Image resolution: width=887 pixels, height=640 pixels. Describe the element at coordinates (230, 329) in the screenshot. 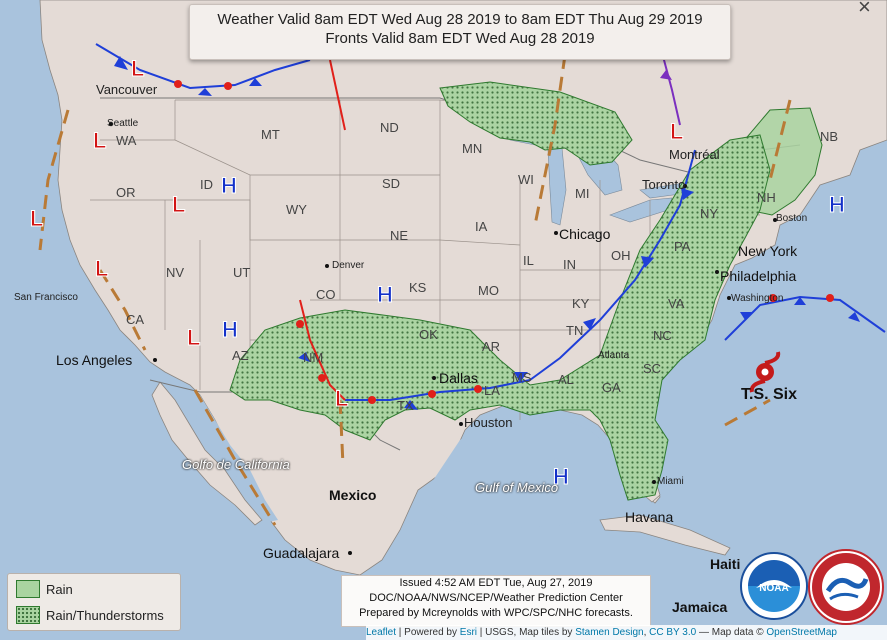

I see `high-pressure-arizona: H` at that location.